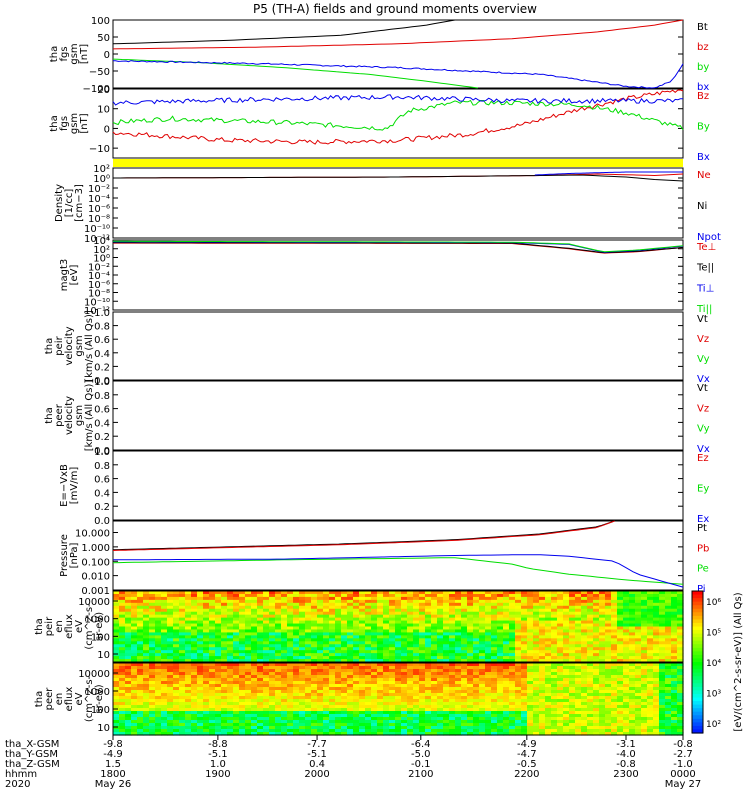 The width and height of the screenshot is (750, 800). What do you see at coordinates (64, 123) in the screenshot?
I see `y-axis-label-line: fgs` at bounding box center [64, 123].